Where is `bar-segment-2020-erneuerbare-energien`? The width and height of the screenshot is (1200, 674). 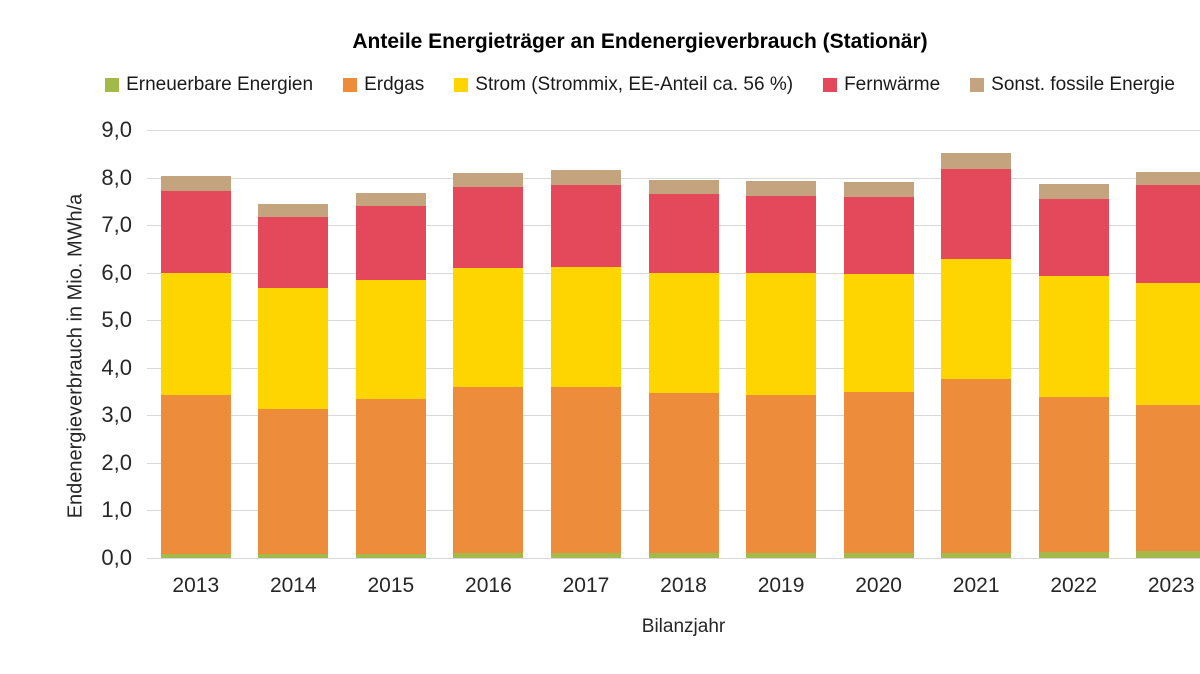 bar-segment-2020-erneuerbare-energien is located at coordinates (878, 555).